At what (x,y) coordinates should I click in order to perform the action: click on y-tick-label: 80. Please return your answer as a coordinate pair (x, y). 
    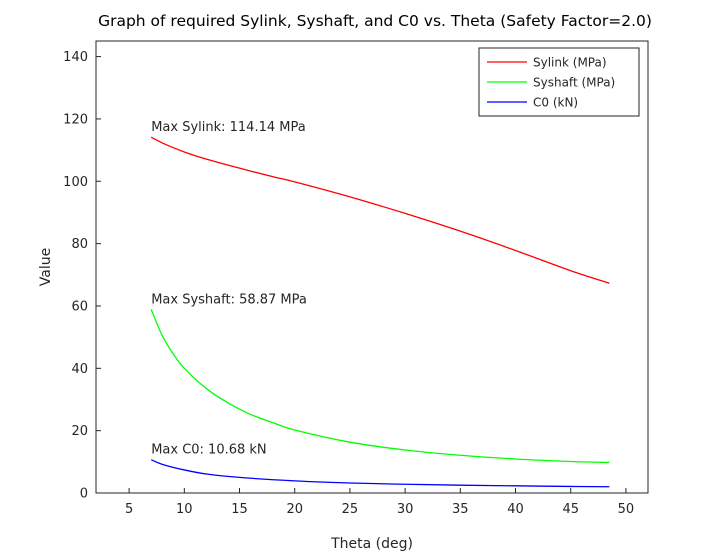
    Looking at the image, I should click on (79, 244).